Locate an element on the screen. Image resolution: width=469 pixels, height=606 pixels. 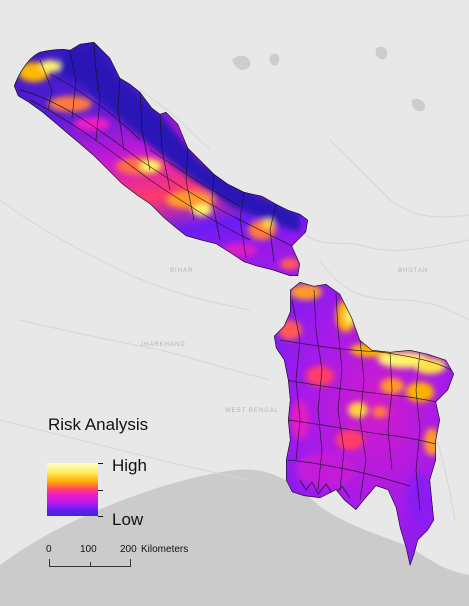
bhutan-label: BHUTAN is located at coordinates (413, 271).